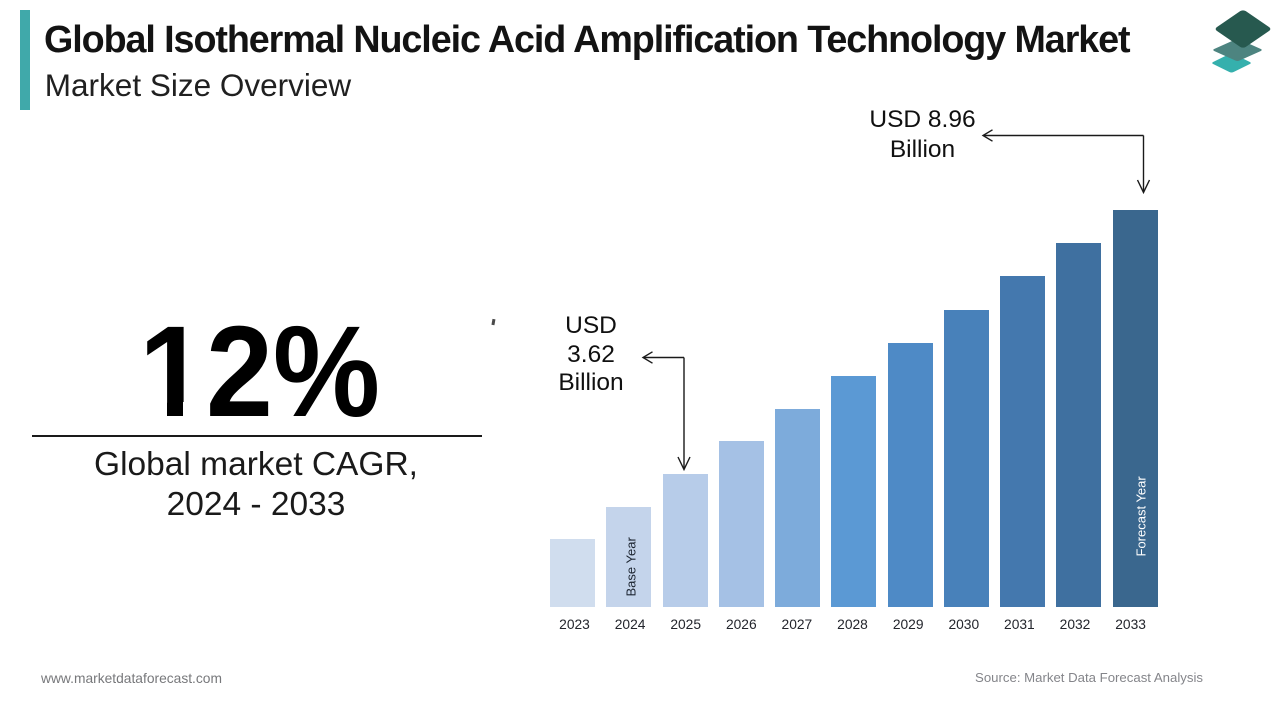 The image size is (1280, 720). I want to click on svg-text: Base Year, so click(631, 567).